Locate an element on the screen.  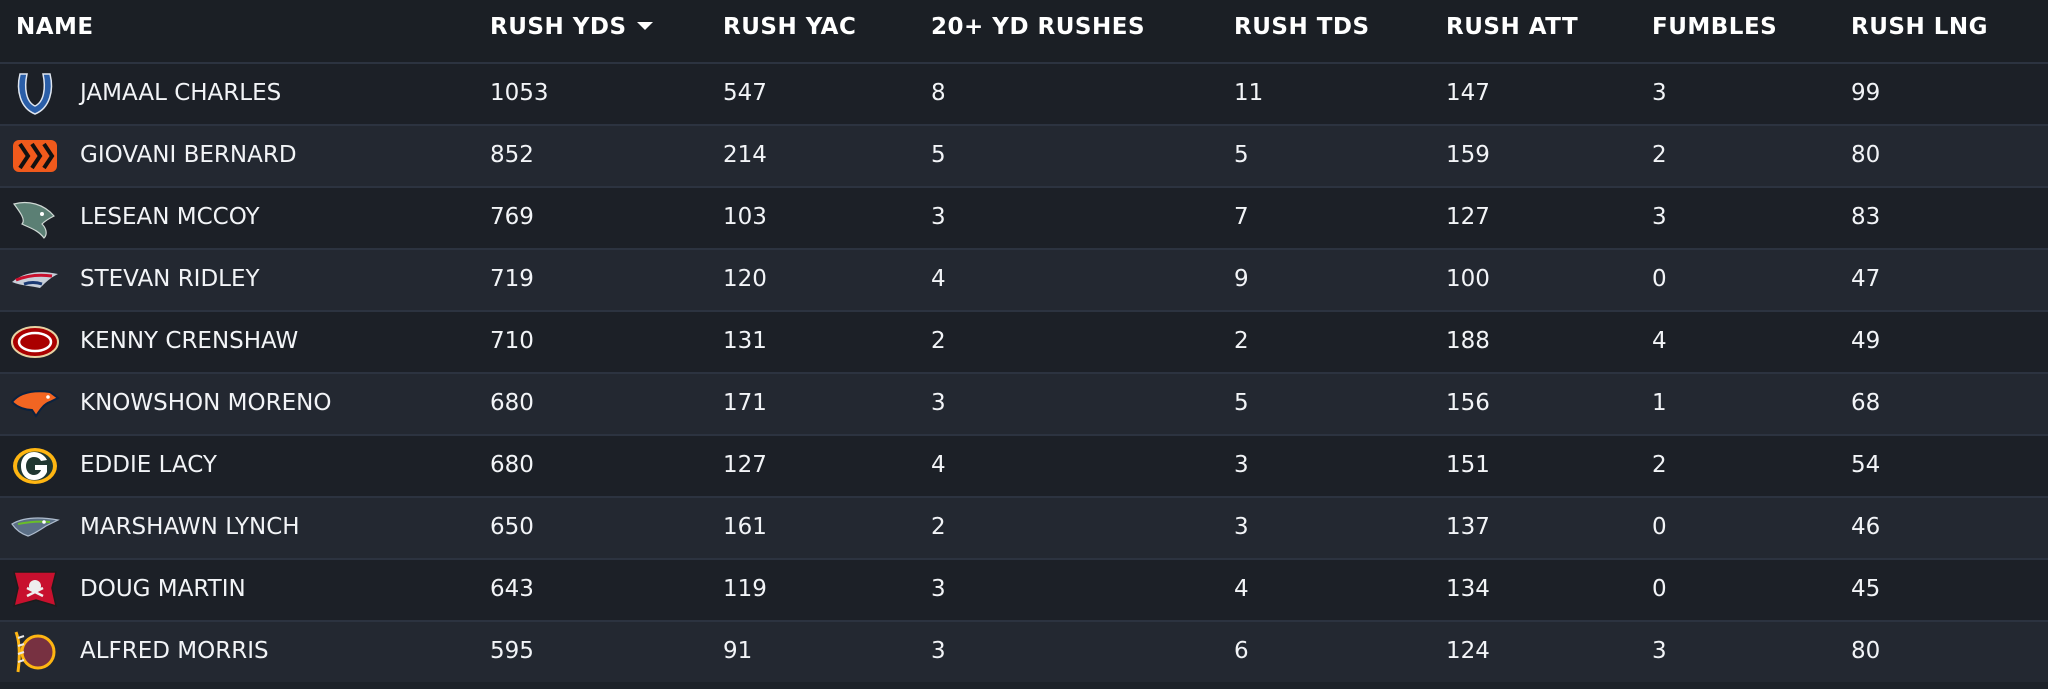
rushes-20-value: 2 is located at coordinates (938, 341).